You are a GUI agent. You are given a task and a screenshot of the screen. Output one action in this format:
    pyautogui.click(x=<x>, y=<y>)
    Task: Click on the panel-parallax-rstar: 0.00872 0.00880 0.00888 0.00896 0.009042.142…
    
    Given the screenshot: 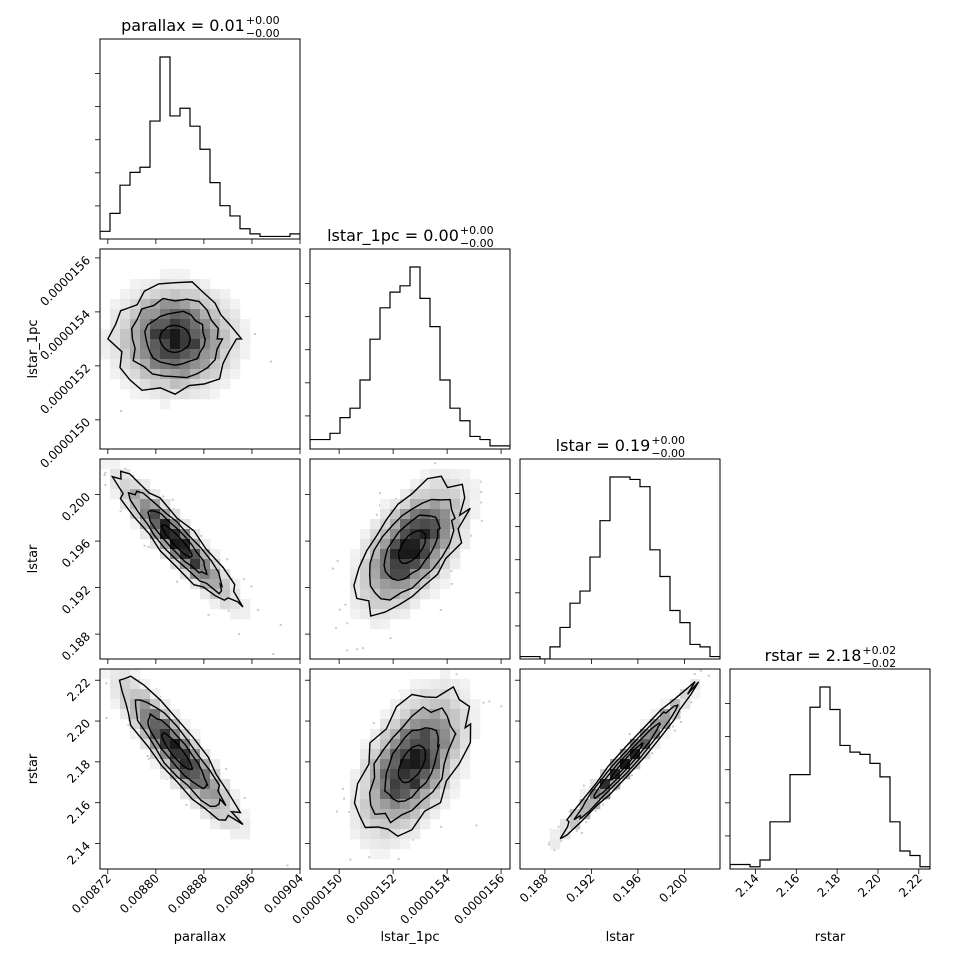 What is the action you would take?
    pyautogui.click(x=185, y=792)
    